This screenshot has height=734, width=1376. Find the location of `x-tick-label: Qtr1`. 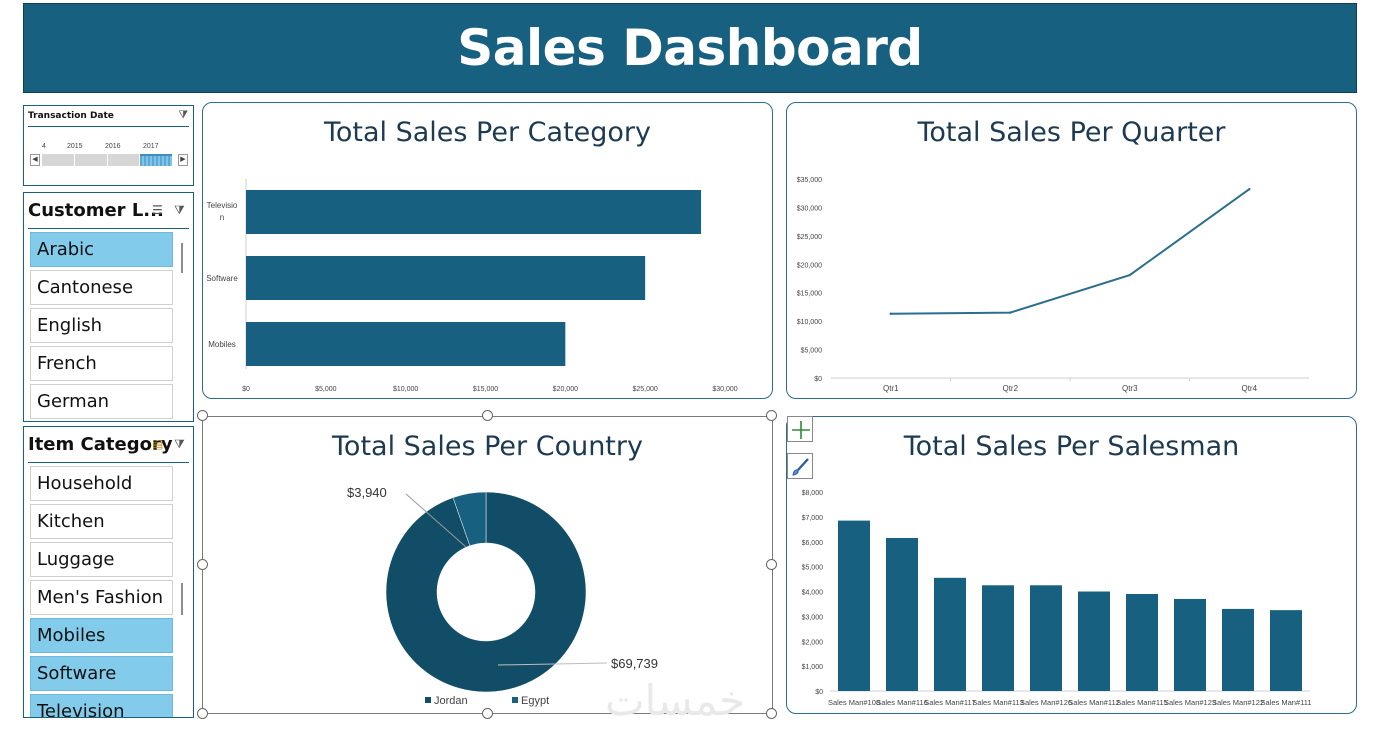

x-tick-label: Qtr1 is located at coordinates (891, 388).